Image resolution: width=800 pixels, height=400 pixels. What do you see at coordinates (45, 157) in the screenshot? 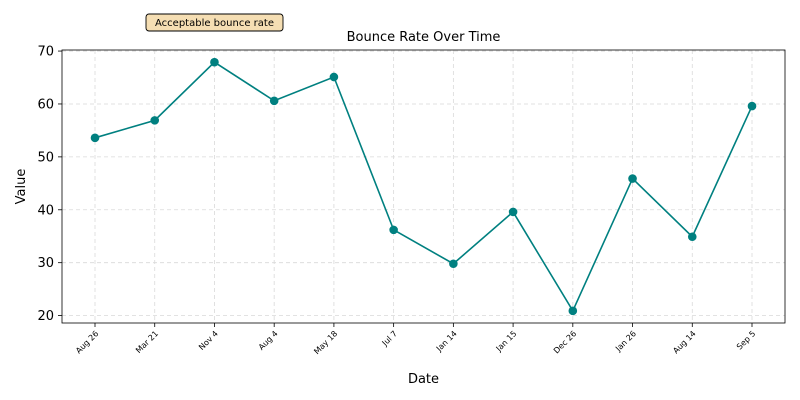
I see `y-tick-label: 50` at bounding box center [45, 157].